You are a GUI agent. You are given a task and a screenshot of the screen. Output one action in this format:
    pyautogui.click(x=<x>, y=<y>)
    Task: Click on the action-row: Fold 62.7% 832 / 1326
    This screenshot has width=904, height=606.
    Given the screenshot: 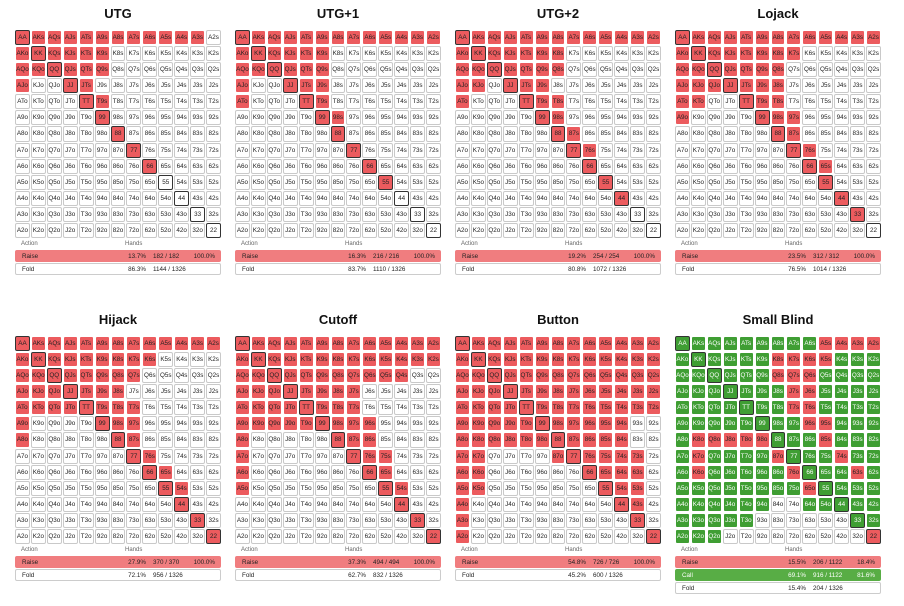 What is the action you would take?
    pyautogui.click(x=338, y=575)
    